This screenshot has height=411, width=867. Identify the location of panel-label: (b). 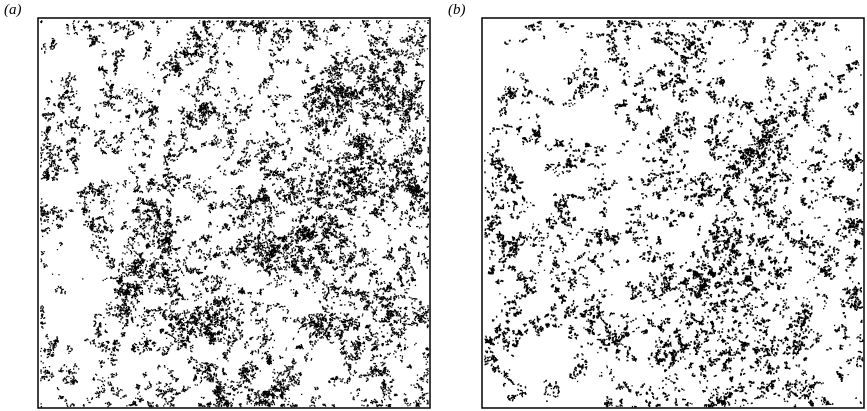
(457, 10).